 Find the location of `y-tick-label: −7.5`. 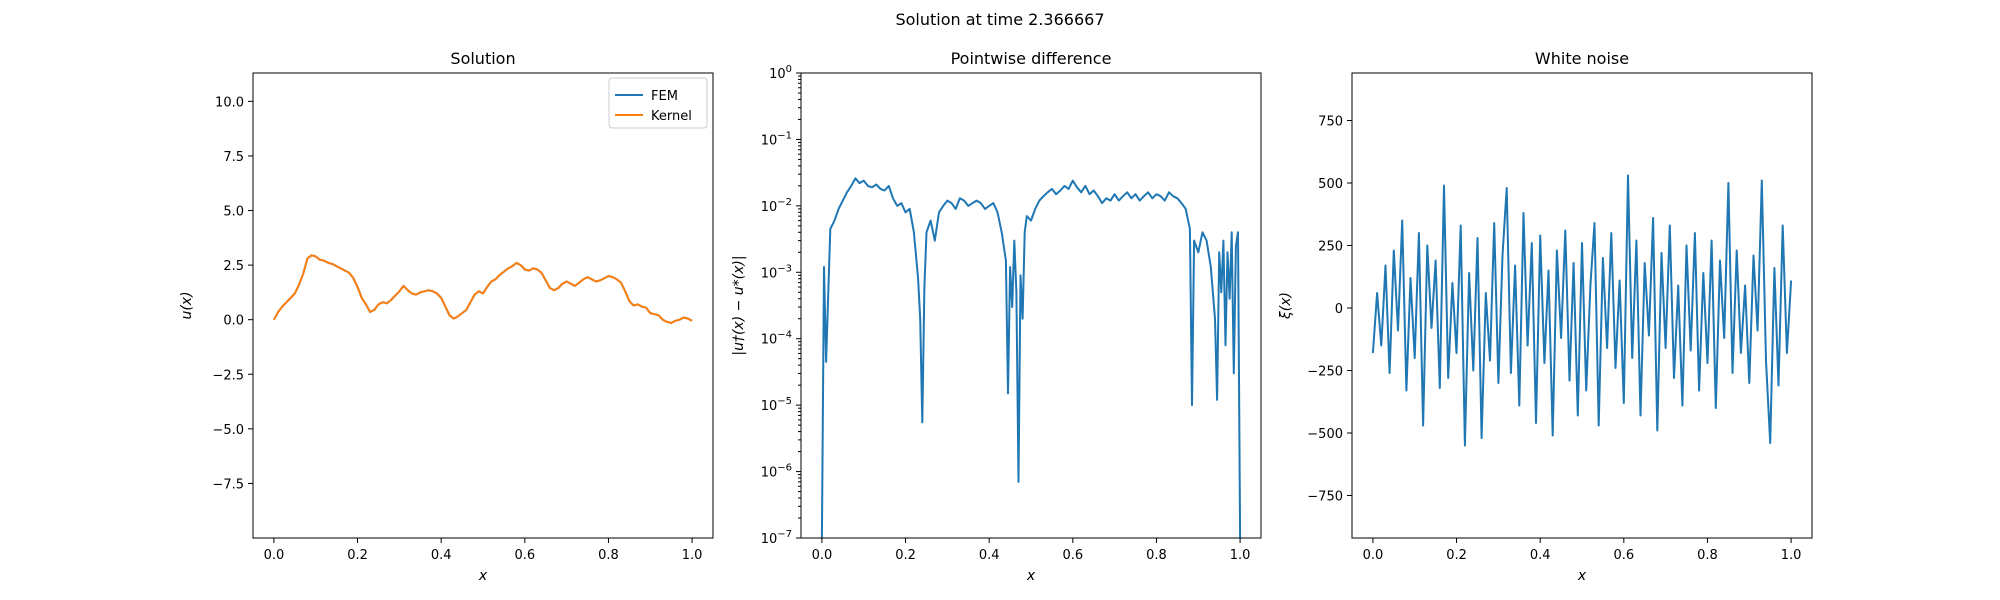

y-tick-label: −7.5 is located at coordinates (228, 484).